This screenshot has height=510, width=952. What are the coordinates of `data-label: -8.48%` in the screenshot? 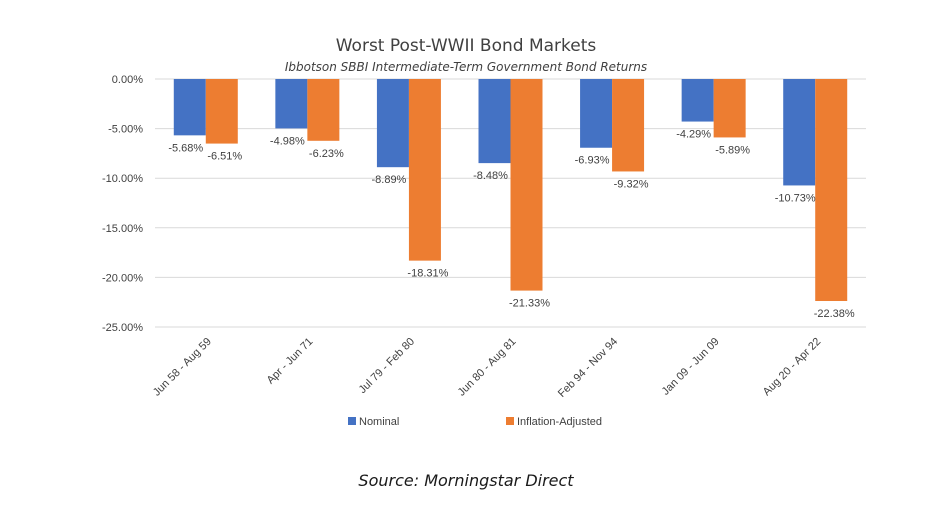 It's located at (490, 176).